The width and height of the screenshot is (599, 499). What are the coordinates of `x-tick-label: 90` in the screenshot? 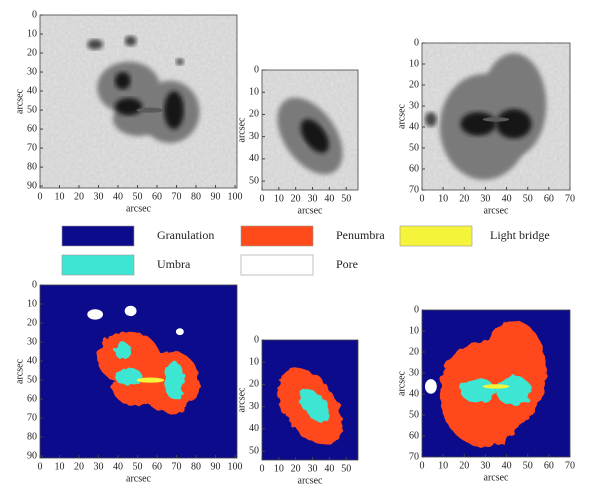 It's located at (216, 196).